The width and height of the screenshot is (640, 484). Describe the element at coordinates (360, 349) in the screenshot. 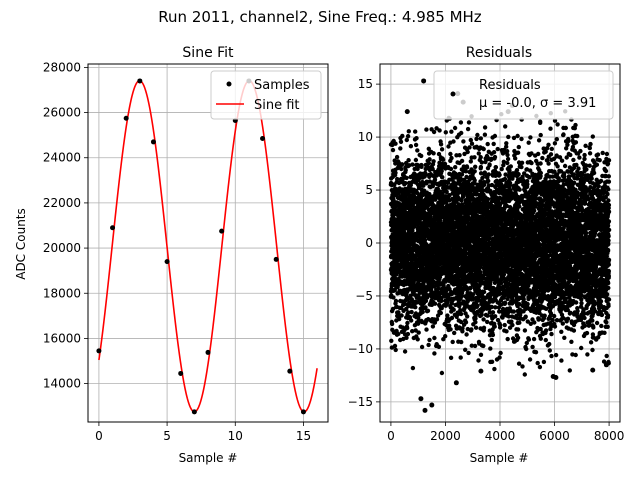

I see `y-tick-label: −10` at that location.